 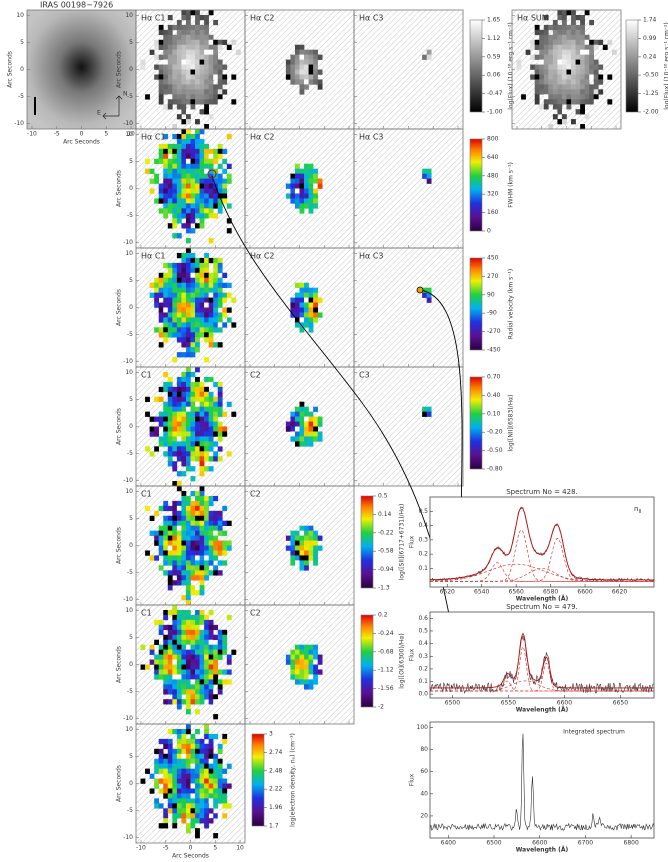 What do you see at coordinates (215, 848) in the screenshot?
I see `x-tick-label: 5` at bounding box center [215, 848].